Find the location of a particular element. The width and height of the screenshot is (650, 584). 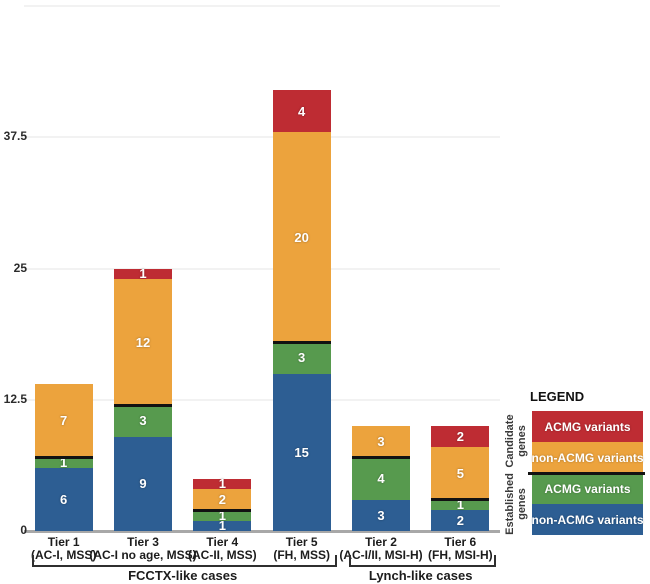

y-axis-tick-label: 37.5 is located at coordinates (15, 136).